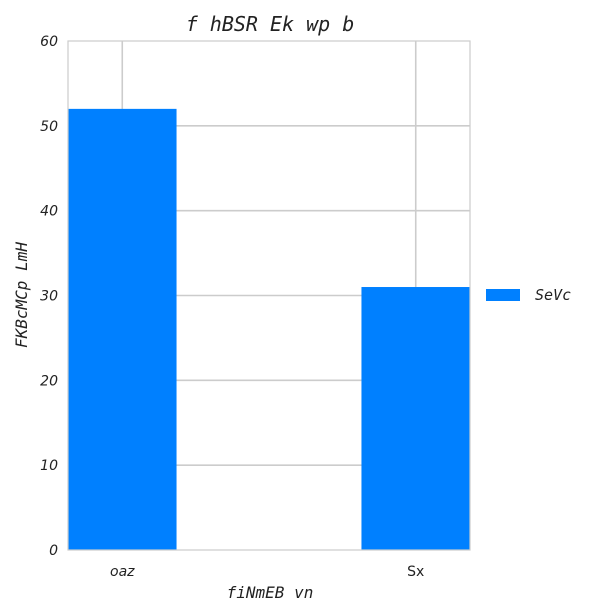 The width and height of the screenshot is (616, 616). I want to click on x-tick-label: oaz, so click(122, 572).